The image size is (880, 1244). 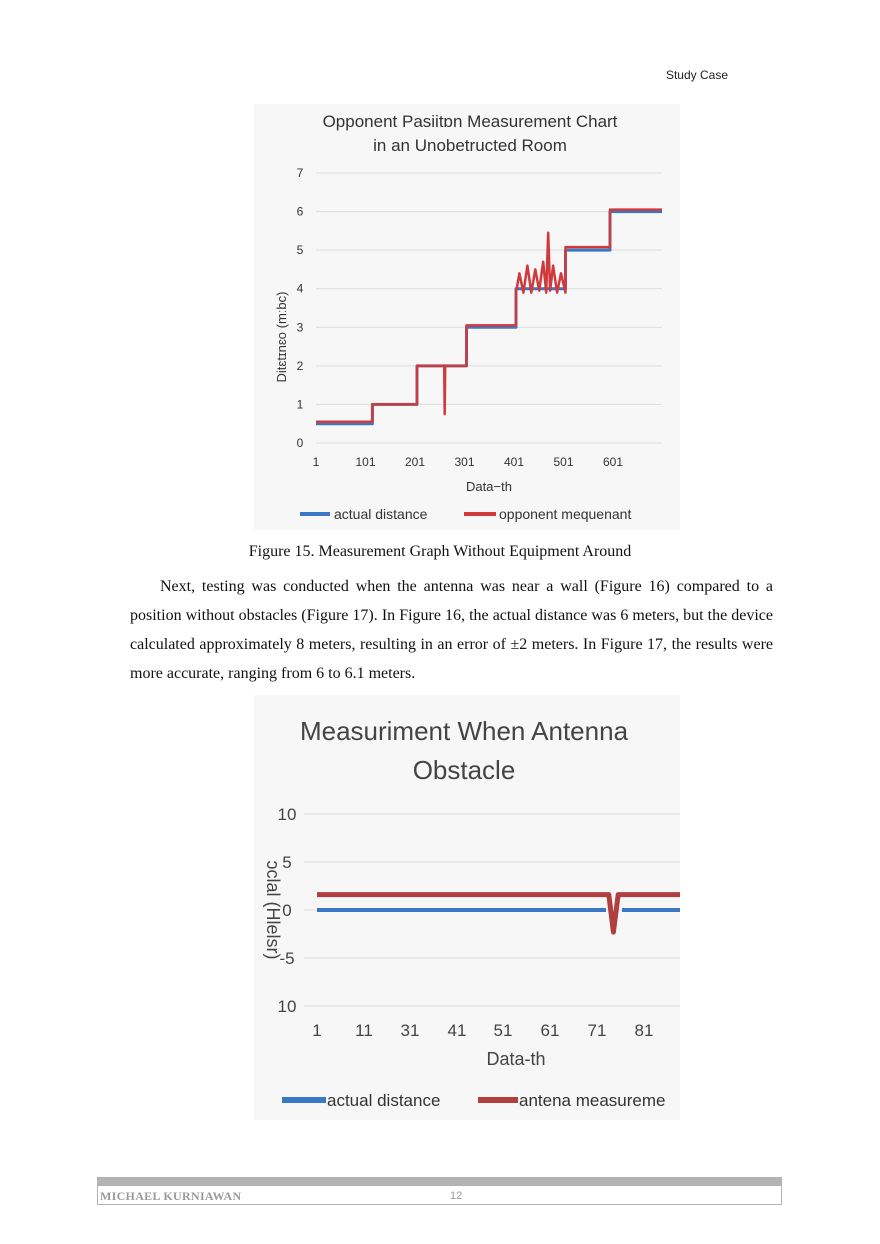 I want to click on footer-bar, so click(x=439, y=1182).